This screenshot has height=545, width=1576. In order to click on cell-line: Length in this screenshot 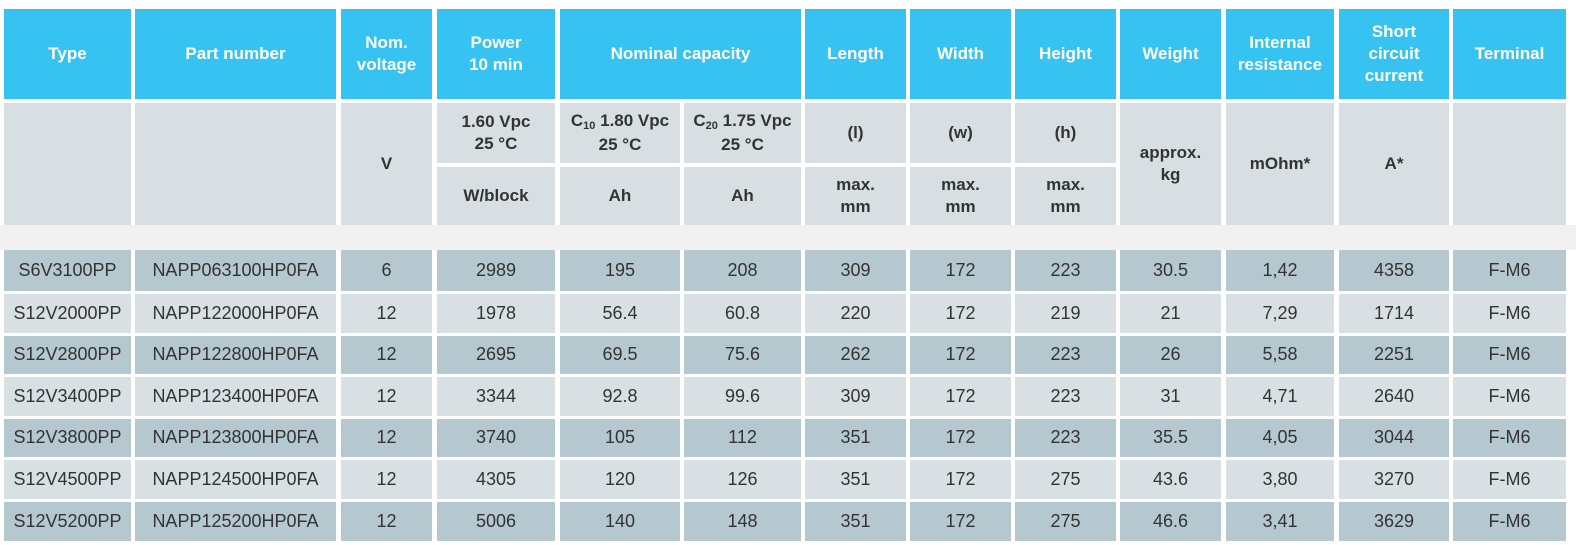, I will do `click(855, 54)`.